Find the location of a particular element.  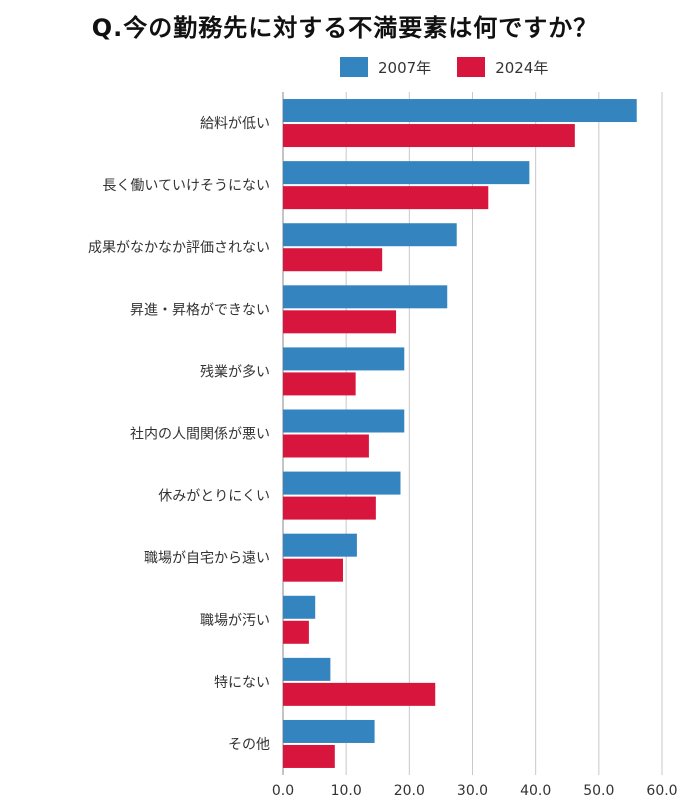

x-tick-label: 10.0 is located at coordinates (346, 791).